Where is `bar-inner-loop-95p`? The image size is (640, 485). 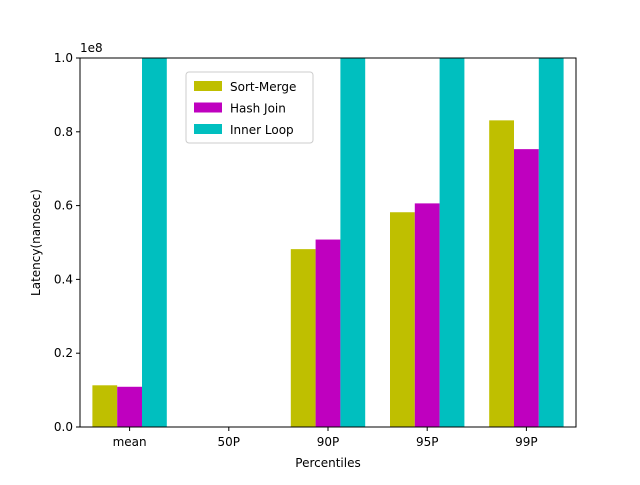
bar-inner-loop-95p is located at coordinates (452, 242).